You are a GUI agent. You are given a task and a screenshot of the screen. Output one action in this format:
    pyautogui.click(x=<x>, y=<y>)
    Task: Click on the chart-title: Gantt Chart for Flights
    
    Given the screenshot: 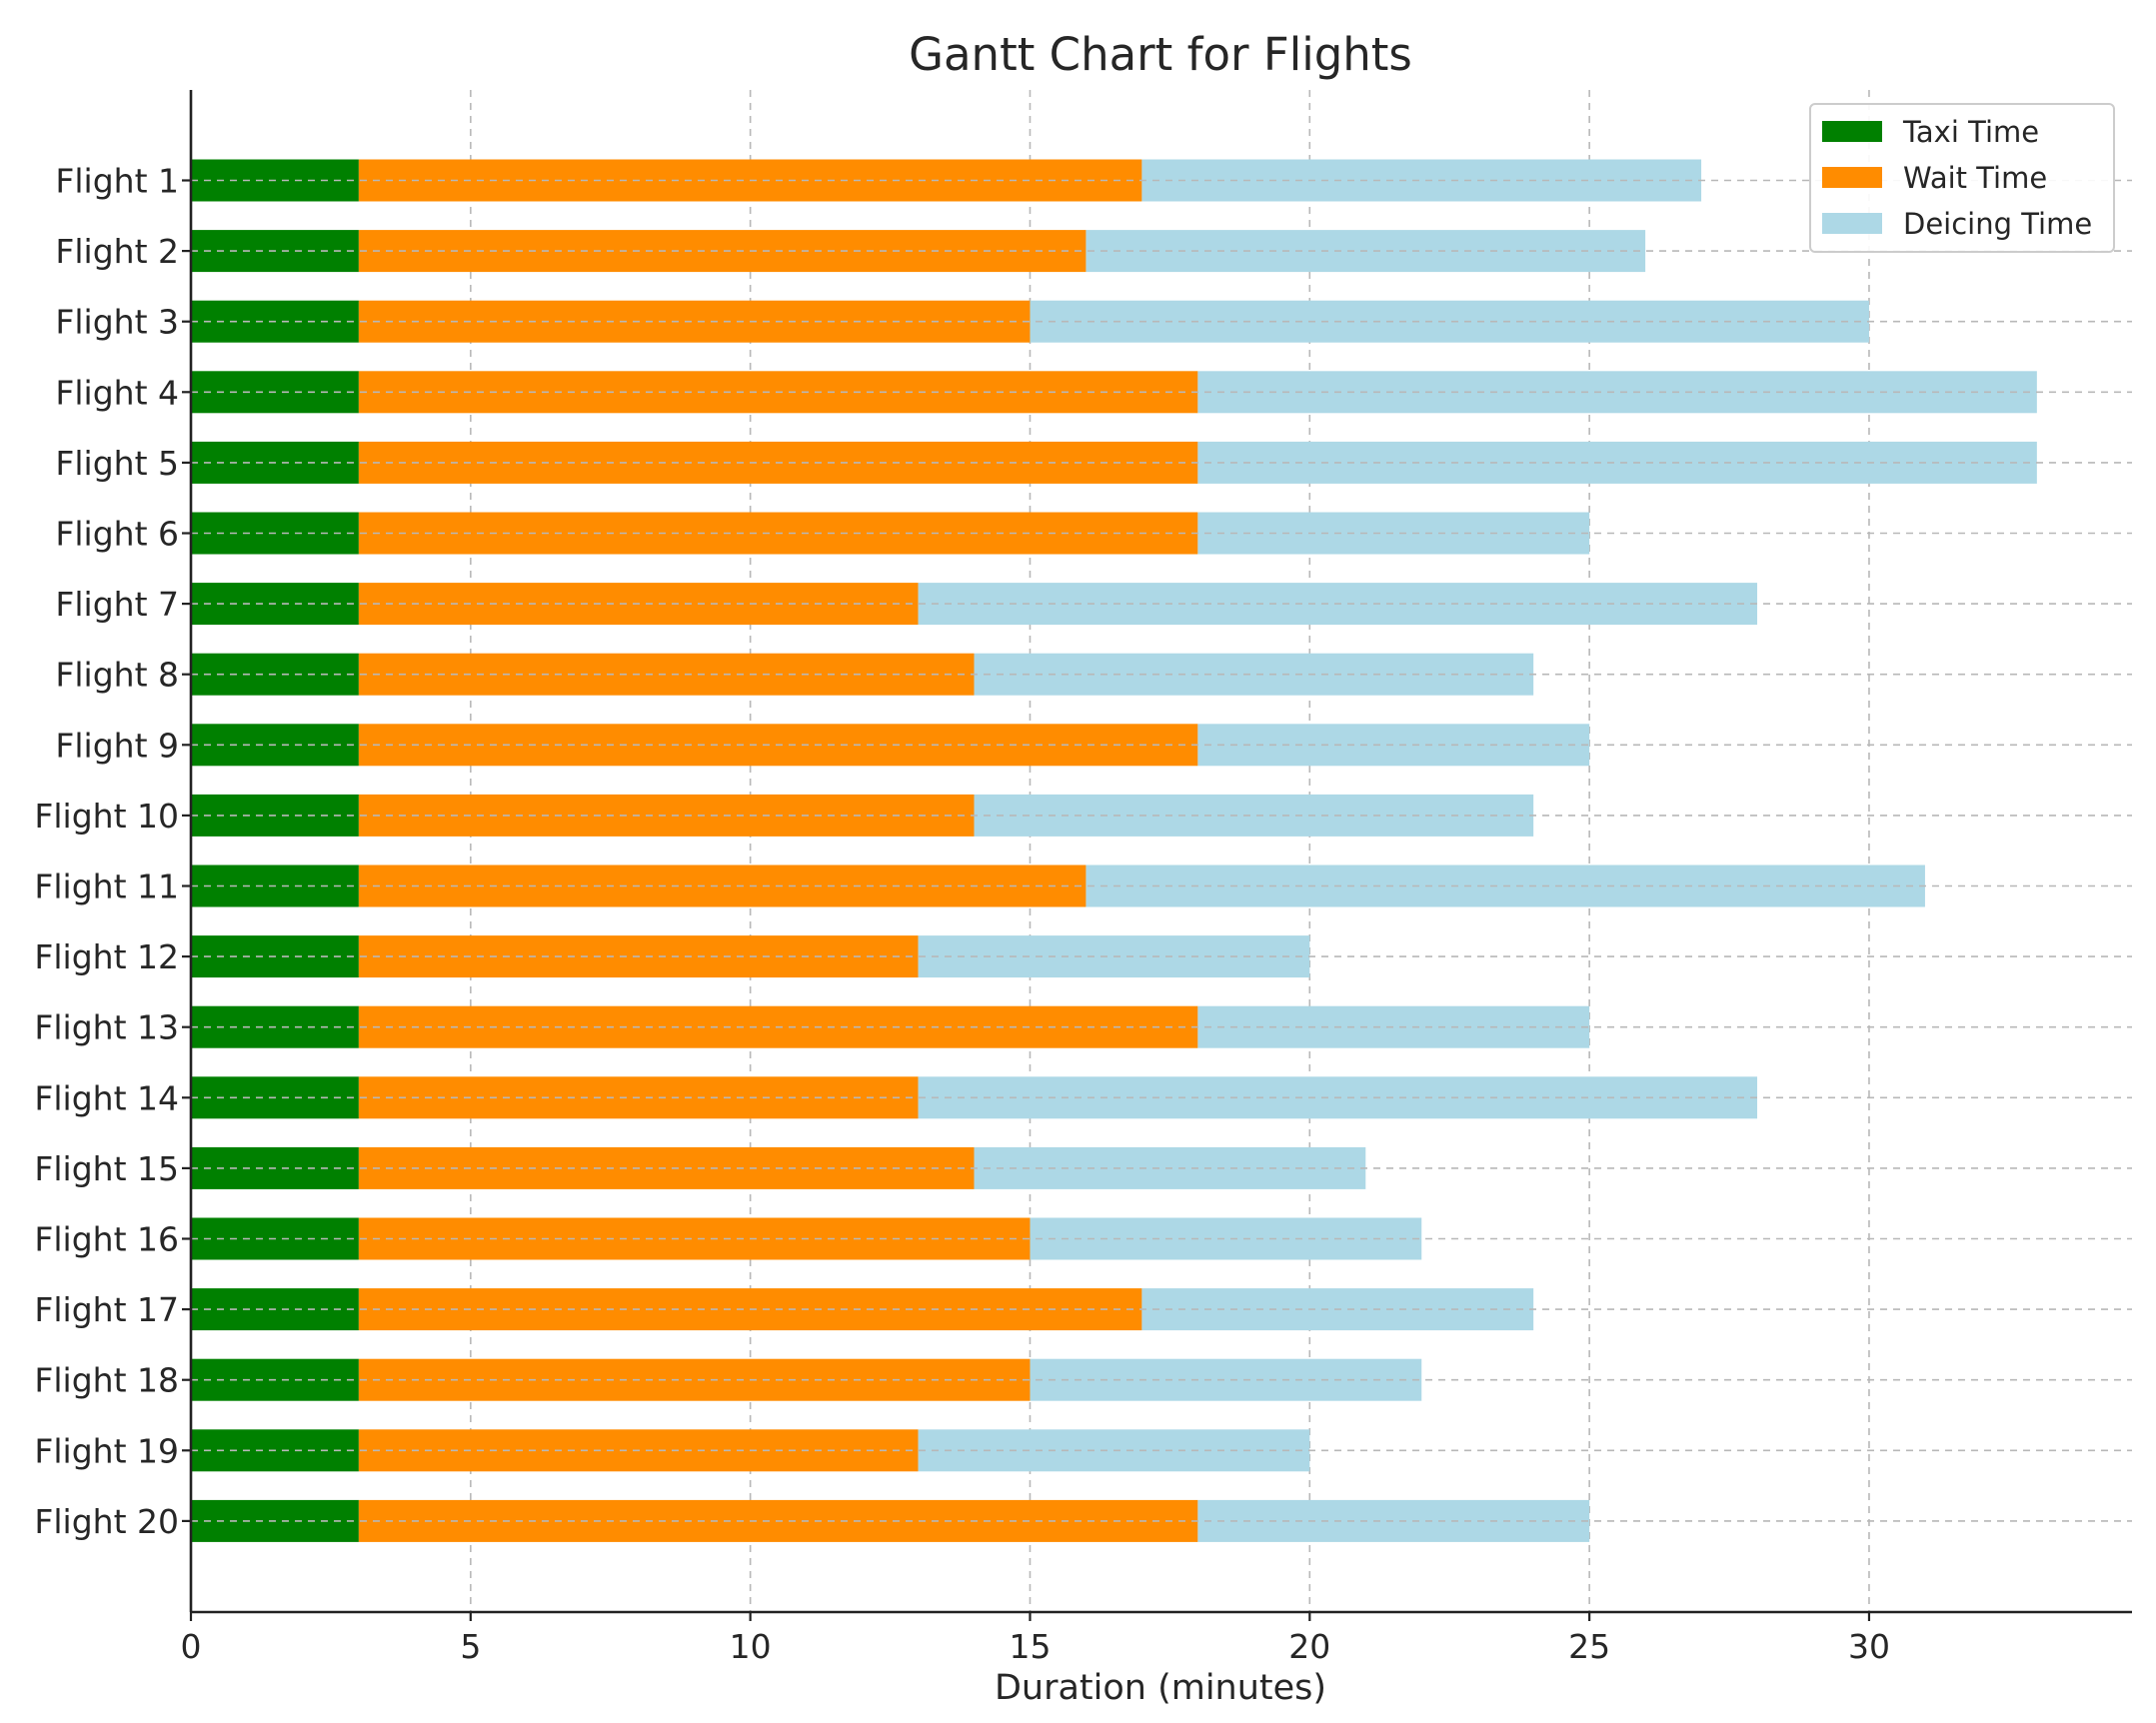 What is the action you would take?
    pyautogui.click(x=1160, y=54)
    